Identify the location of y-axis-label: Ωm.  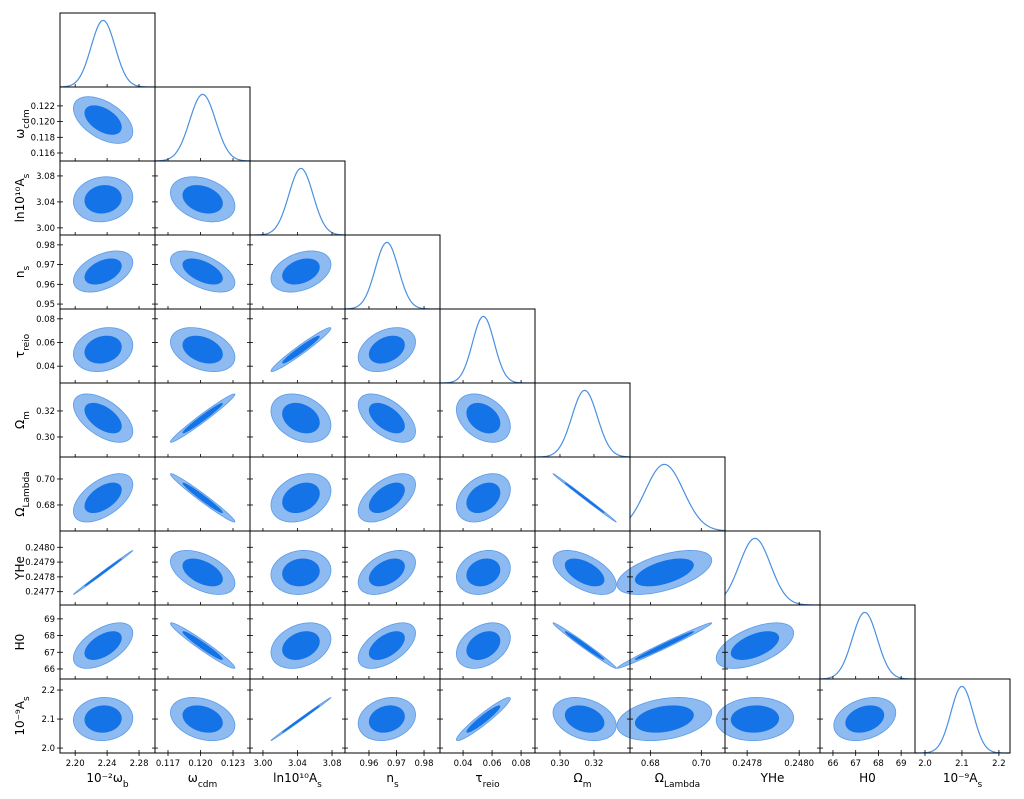
(22, 420).